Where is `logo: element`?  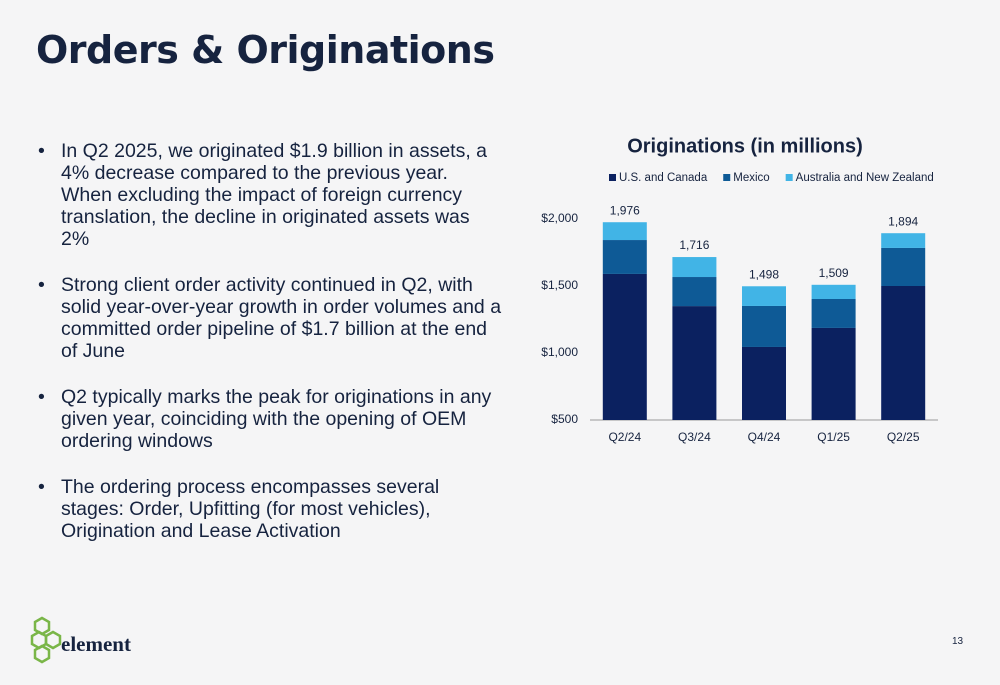 logo: element is located at coordinates (80, 640).